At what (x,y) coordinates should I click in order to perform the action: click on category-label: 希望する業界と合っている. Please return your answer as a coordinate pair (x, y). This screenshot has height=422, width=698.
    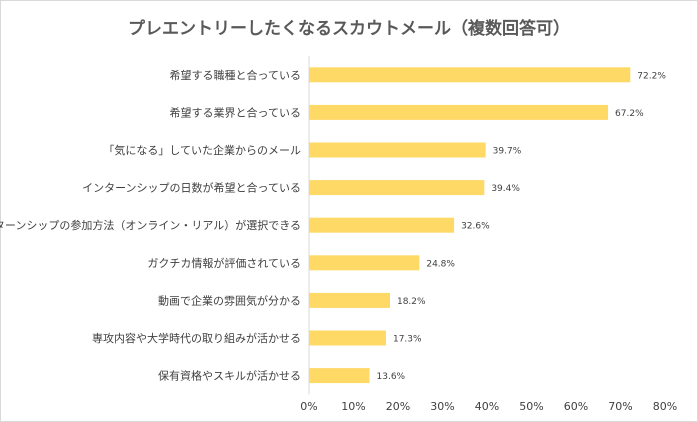
    Looking at the image, I should click on (235, 112).